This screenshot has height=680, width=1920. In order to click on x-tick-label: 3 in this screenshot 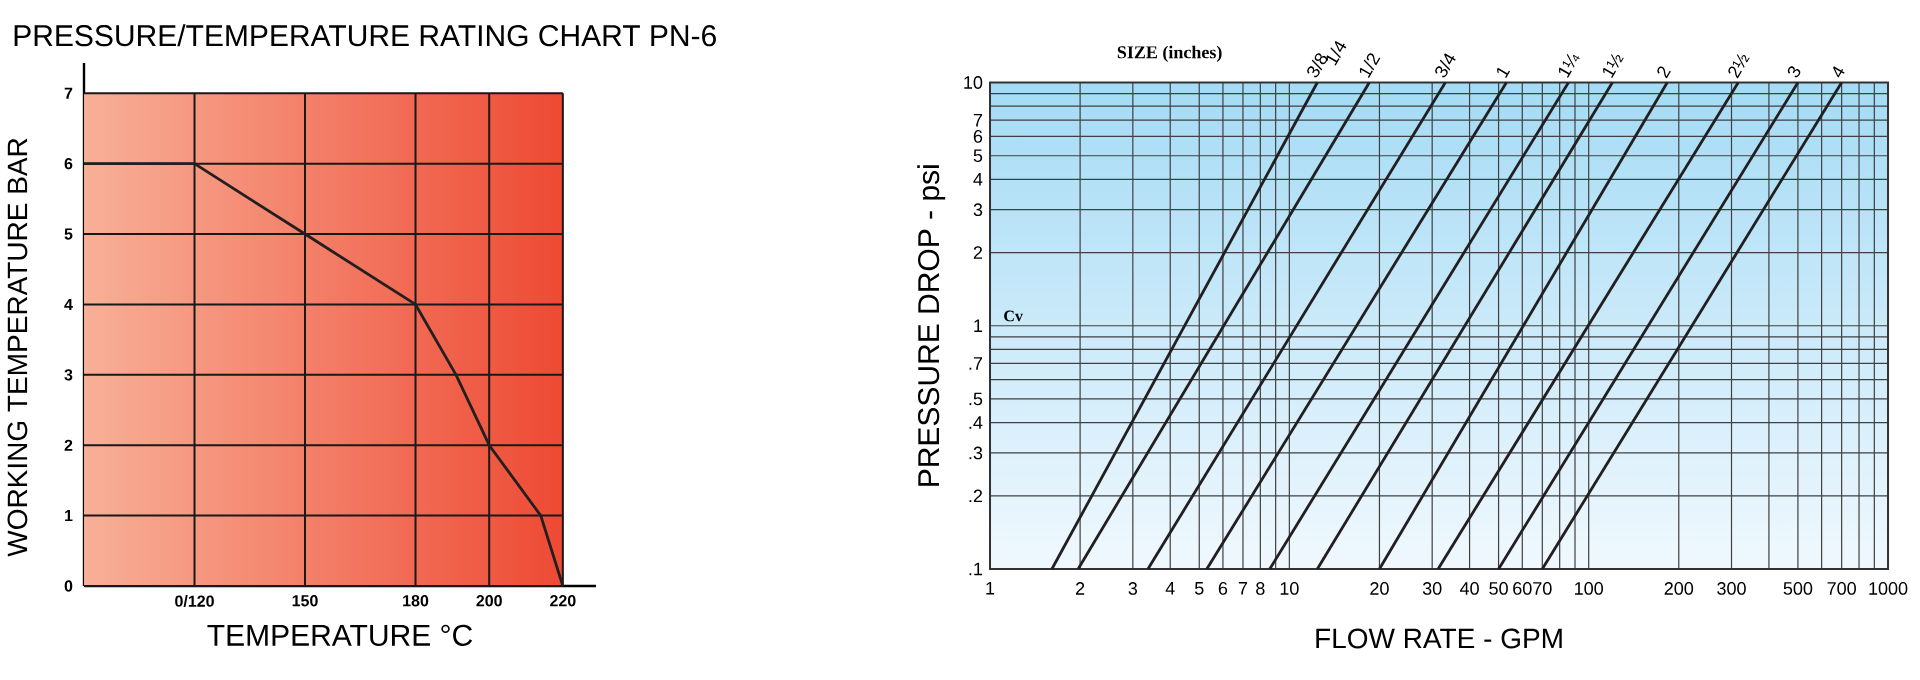, I will do `click(1133, 588)`.